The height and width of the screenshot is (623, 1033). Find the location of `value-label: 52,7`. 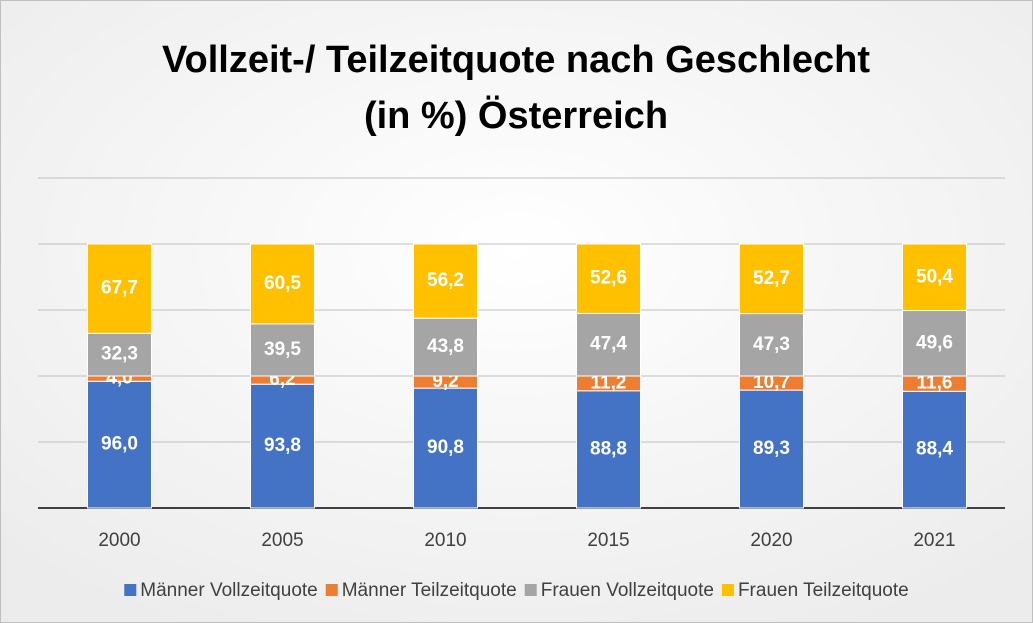

value-label: 52,7 is located at coordinates (771, 278).